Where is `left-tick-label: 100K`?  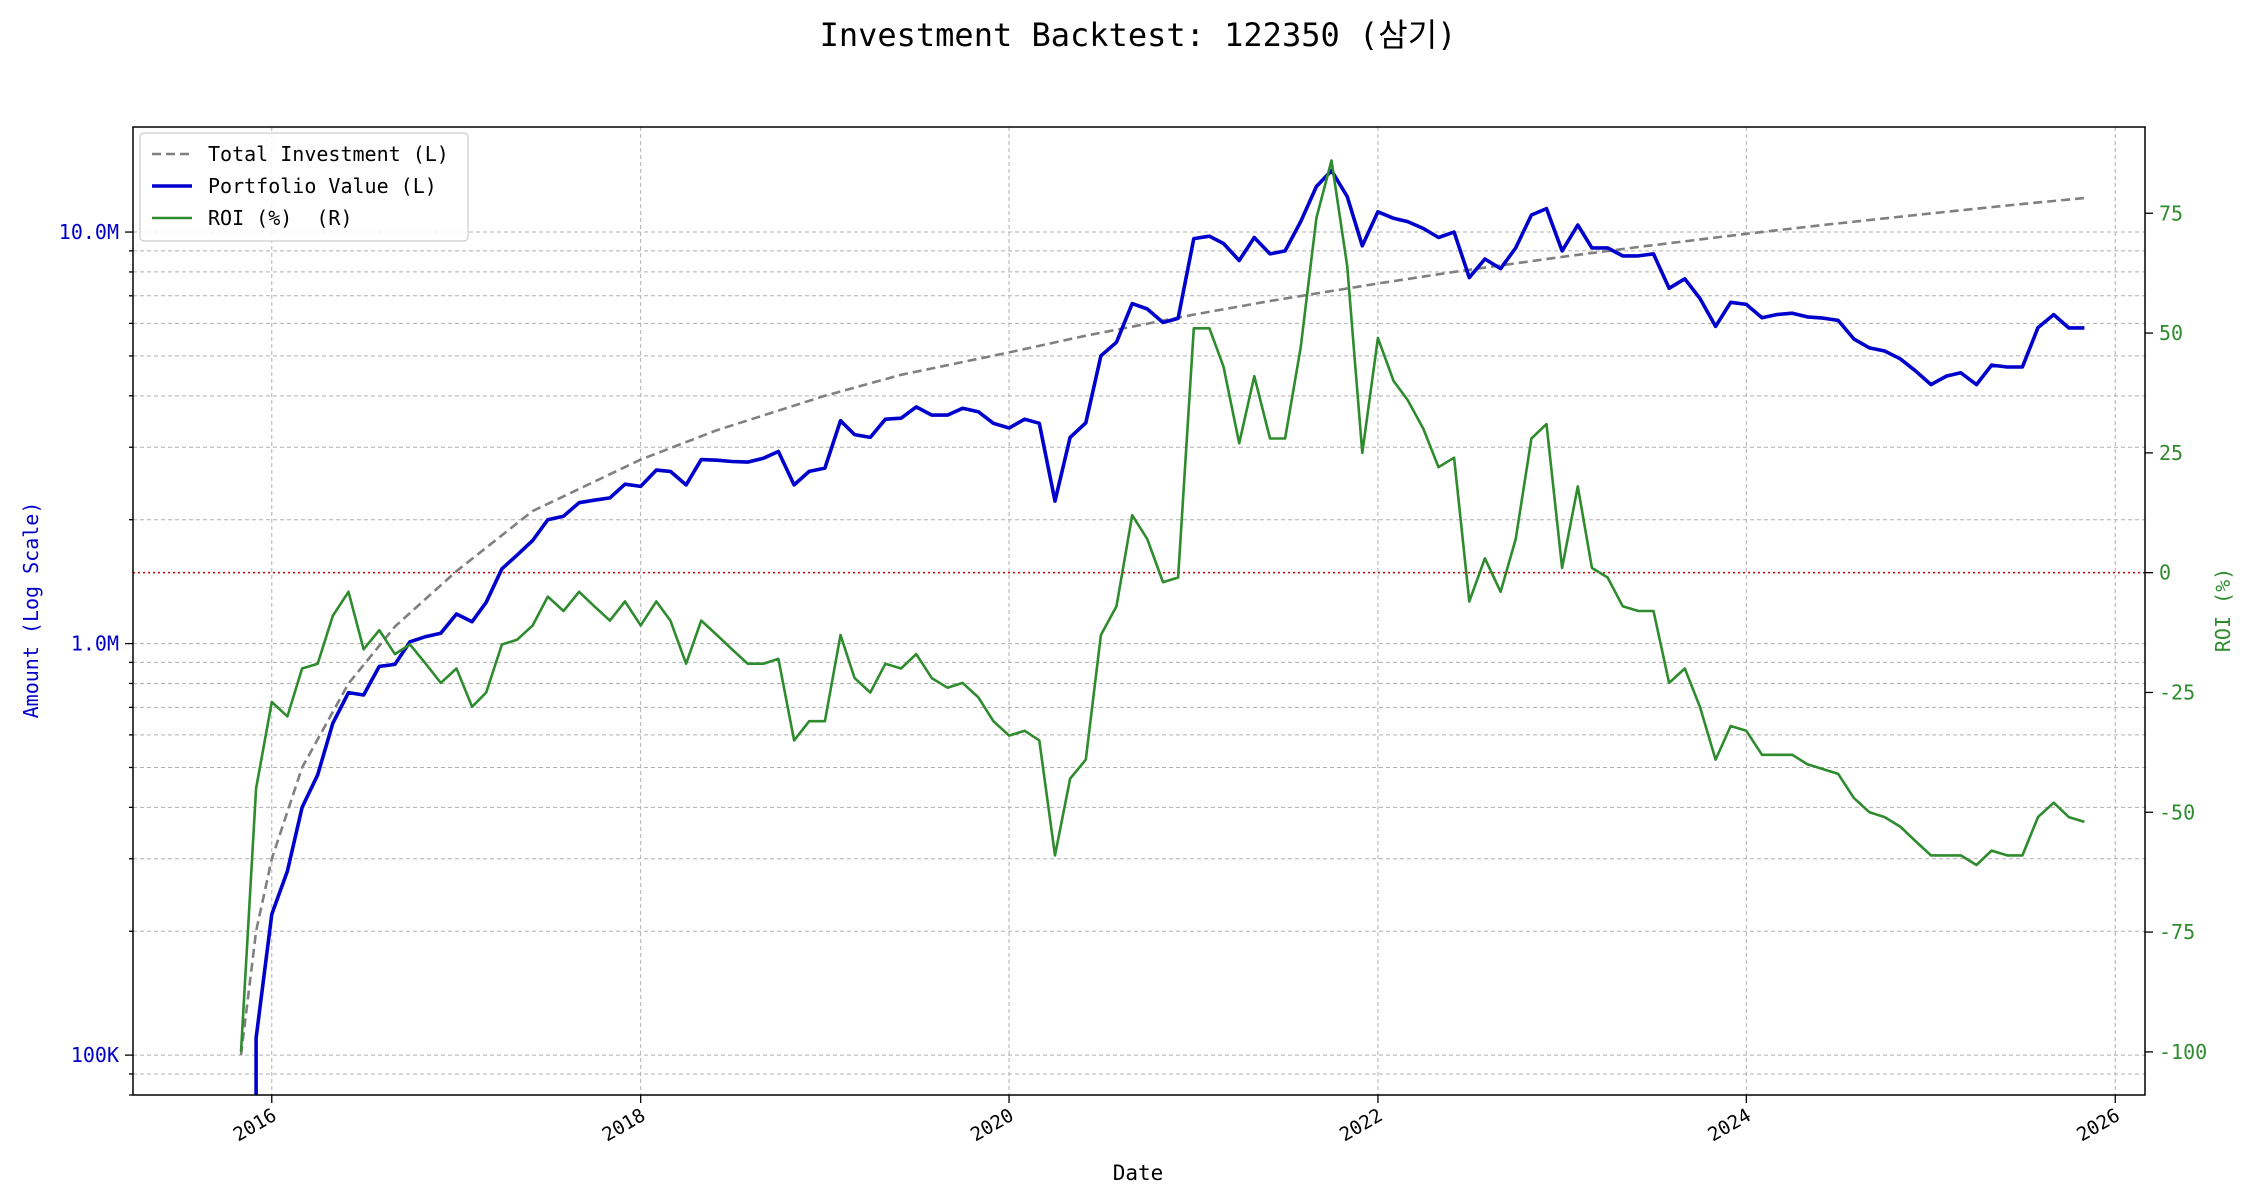 left-tick-label: 100K is located at coordinates (95, 1055).